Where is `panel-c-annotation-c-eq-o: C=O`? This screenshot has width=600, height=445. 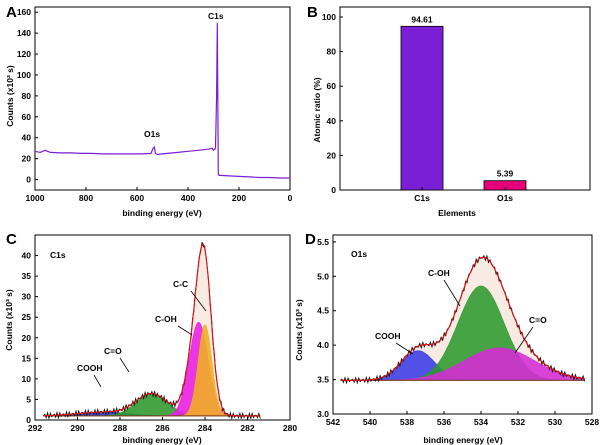
panel-c-annotation-c-eq-o: C=O is located at coordinates (113, 351).